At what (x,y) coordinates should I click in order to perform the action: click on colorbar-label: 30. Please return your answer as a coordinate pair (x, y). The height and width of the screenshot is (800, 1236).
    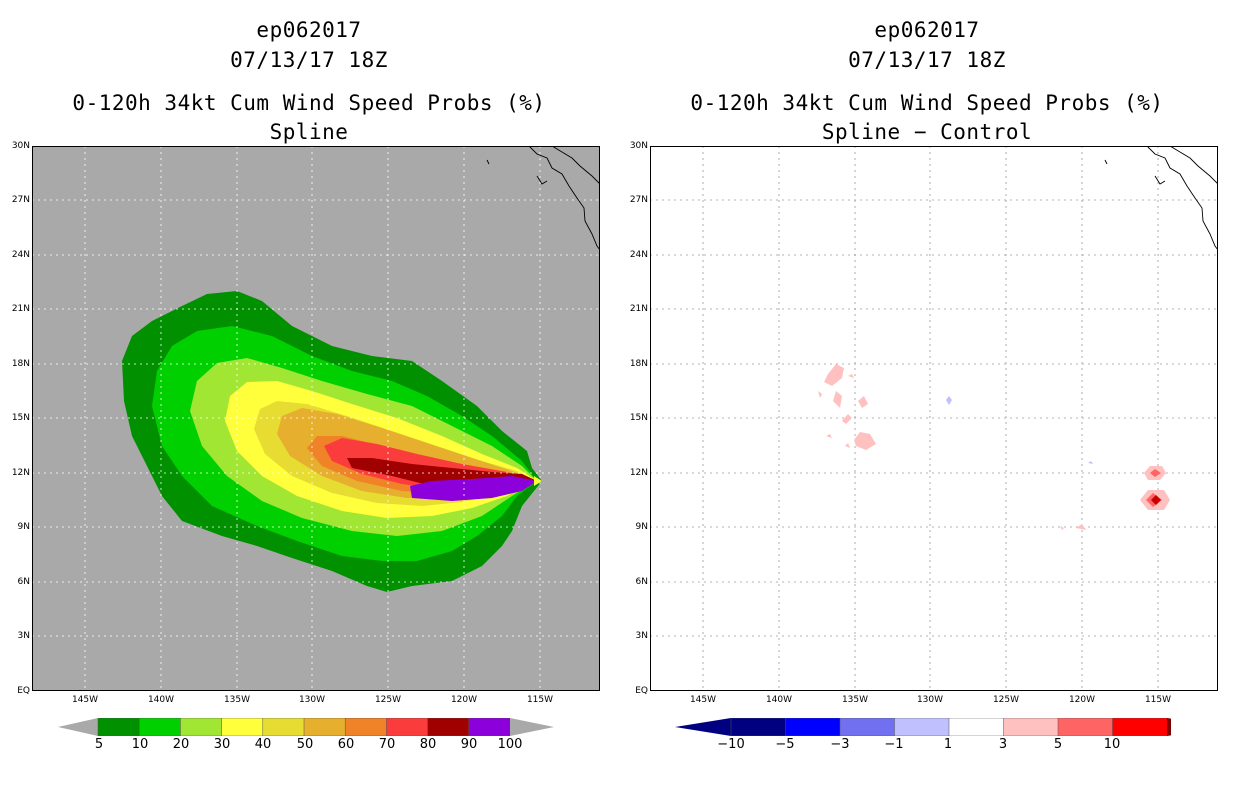
    Looking at the image, I should click on (222, 744).